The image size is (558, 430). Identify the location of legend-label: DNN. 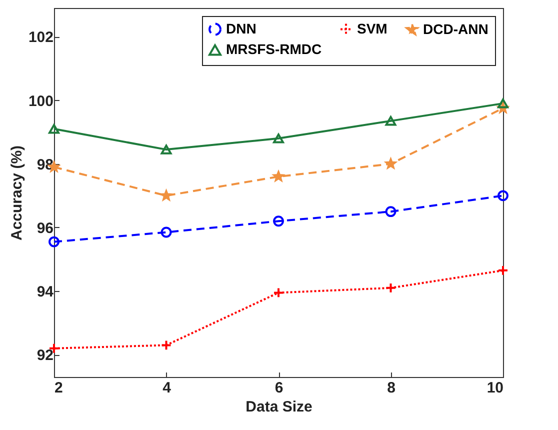
(241, 28).